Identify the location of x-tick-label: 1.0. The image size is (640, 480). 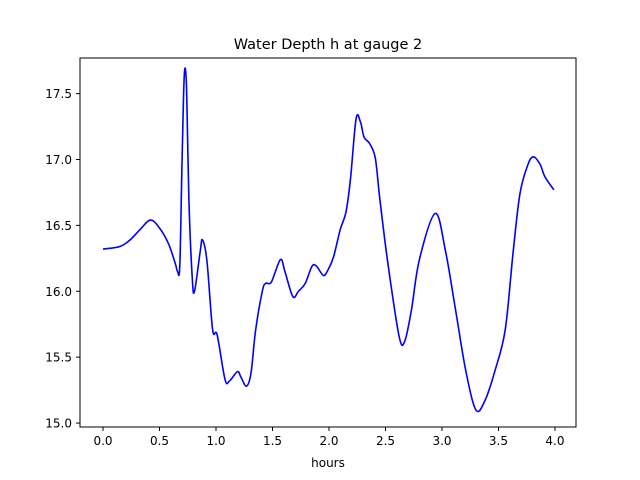
(215, 441).